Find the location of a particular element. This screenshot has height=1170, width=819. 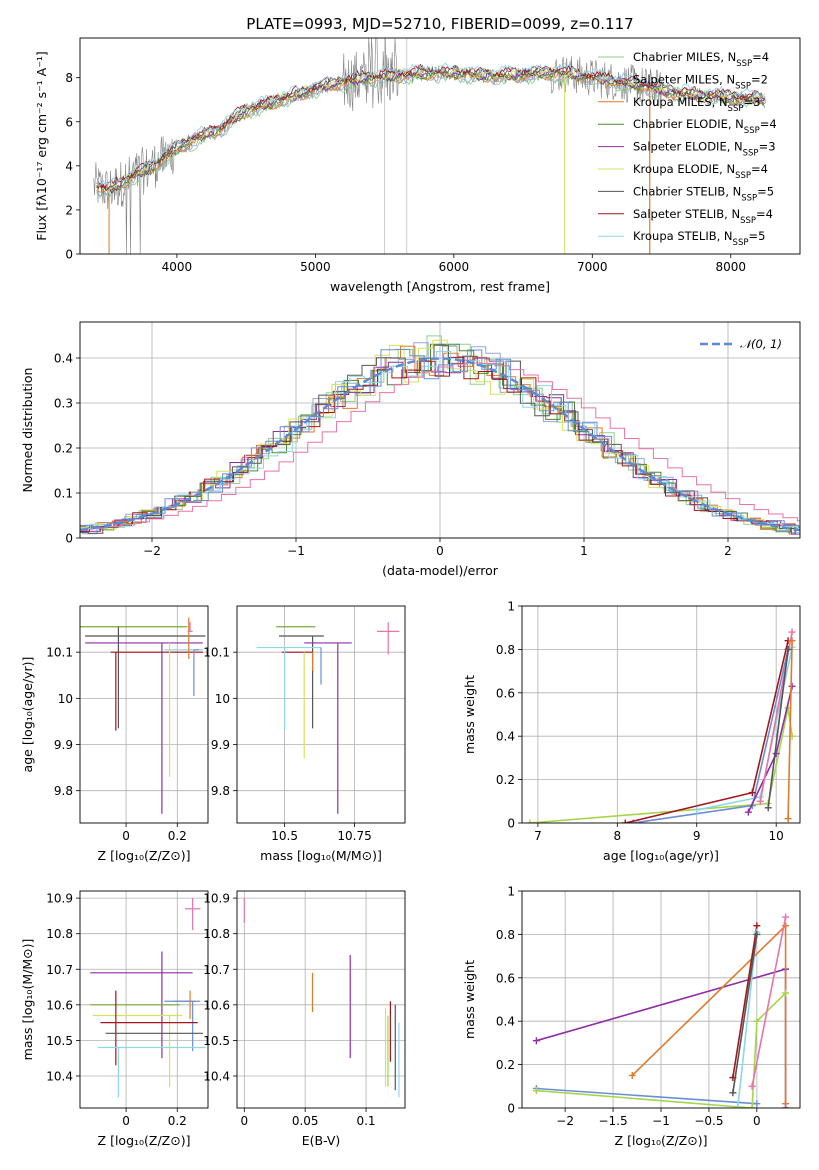

plot-area-mass-weight-vs-Z is located at coordinates (661, 999).